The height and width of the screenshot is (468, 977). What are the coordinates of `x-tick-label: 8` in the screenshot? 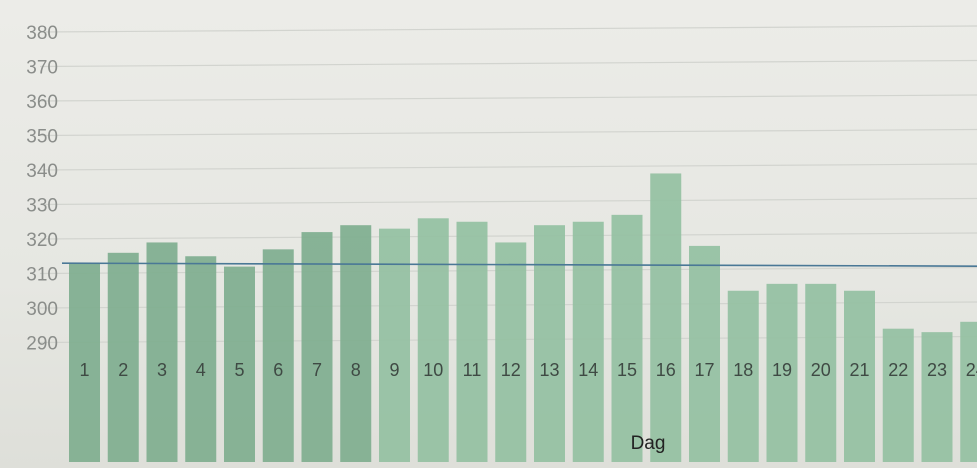 It's located at (356, 370).